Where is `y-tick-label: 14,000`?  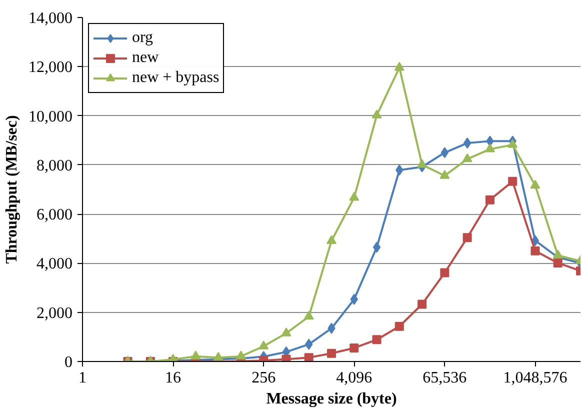
y-tick-label: 14,000 is located at coordinates (50, 18).